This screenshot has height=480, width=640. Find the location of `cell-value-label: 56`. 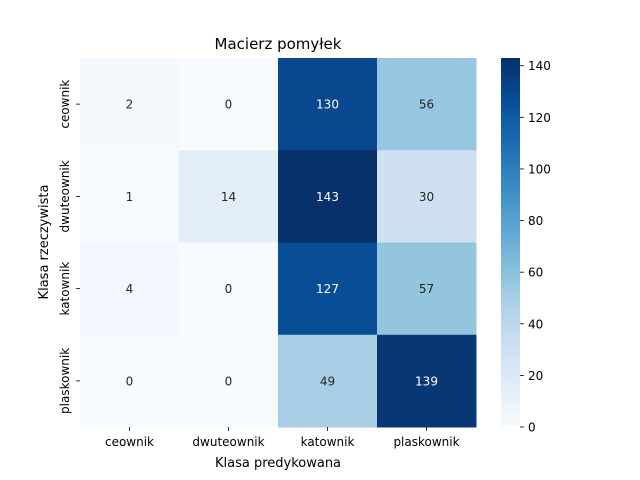

cell-value-label: 56 is located at coordinates (426, 105).